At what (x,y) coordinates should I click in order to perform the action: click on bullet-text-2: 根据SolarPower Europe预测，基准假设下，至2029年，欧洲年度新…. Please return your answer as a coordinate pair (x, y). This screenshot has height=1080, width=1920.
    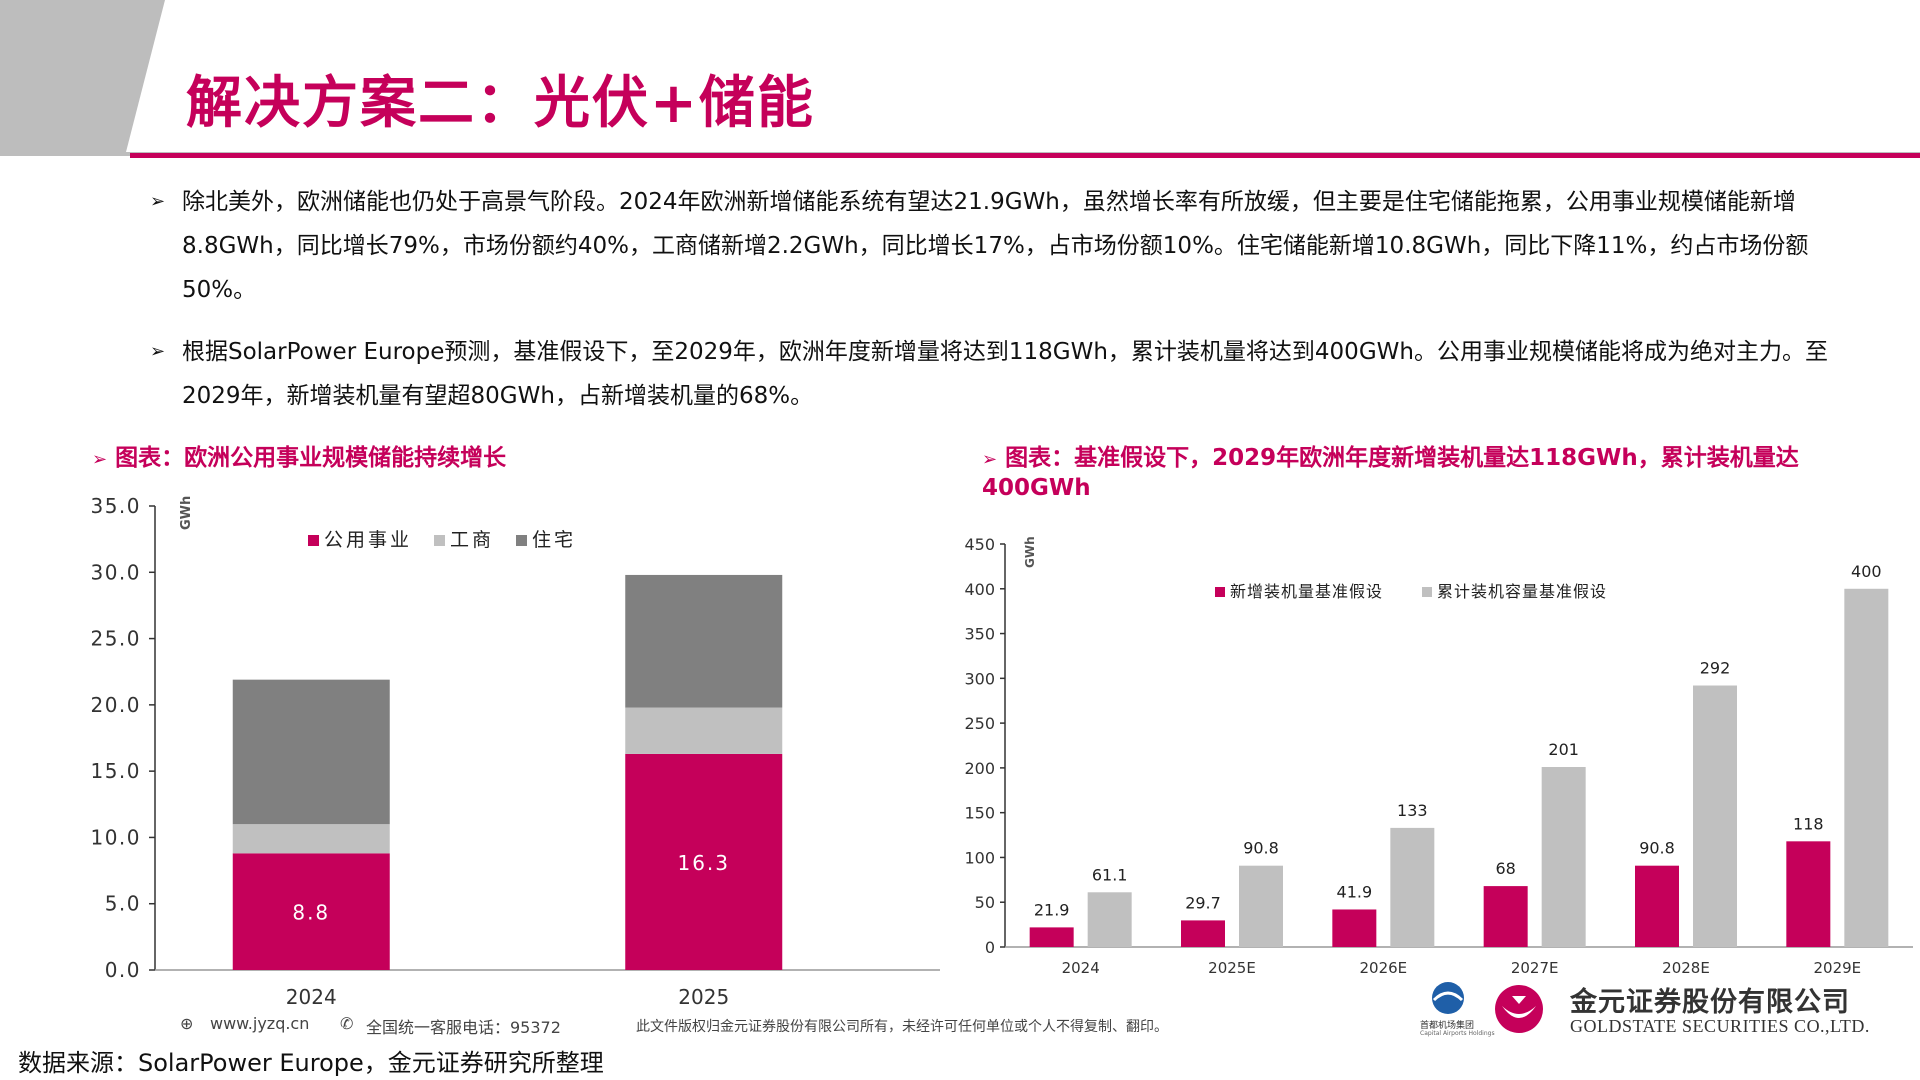
    Looking at the image, I should click on (1005, 374).